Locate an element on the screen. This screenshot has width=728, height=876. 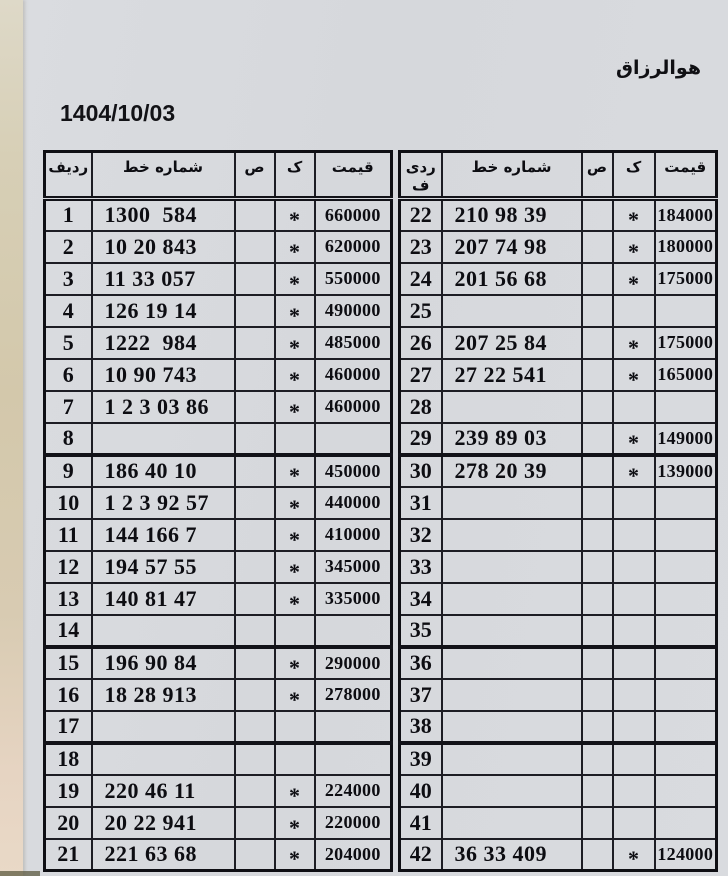
row-number-cell-value: 34 is located at coordinates (420, 598).